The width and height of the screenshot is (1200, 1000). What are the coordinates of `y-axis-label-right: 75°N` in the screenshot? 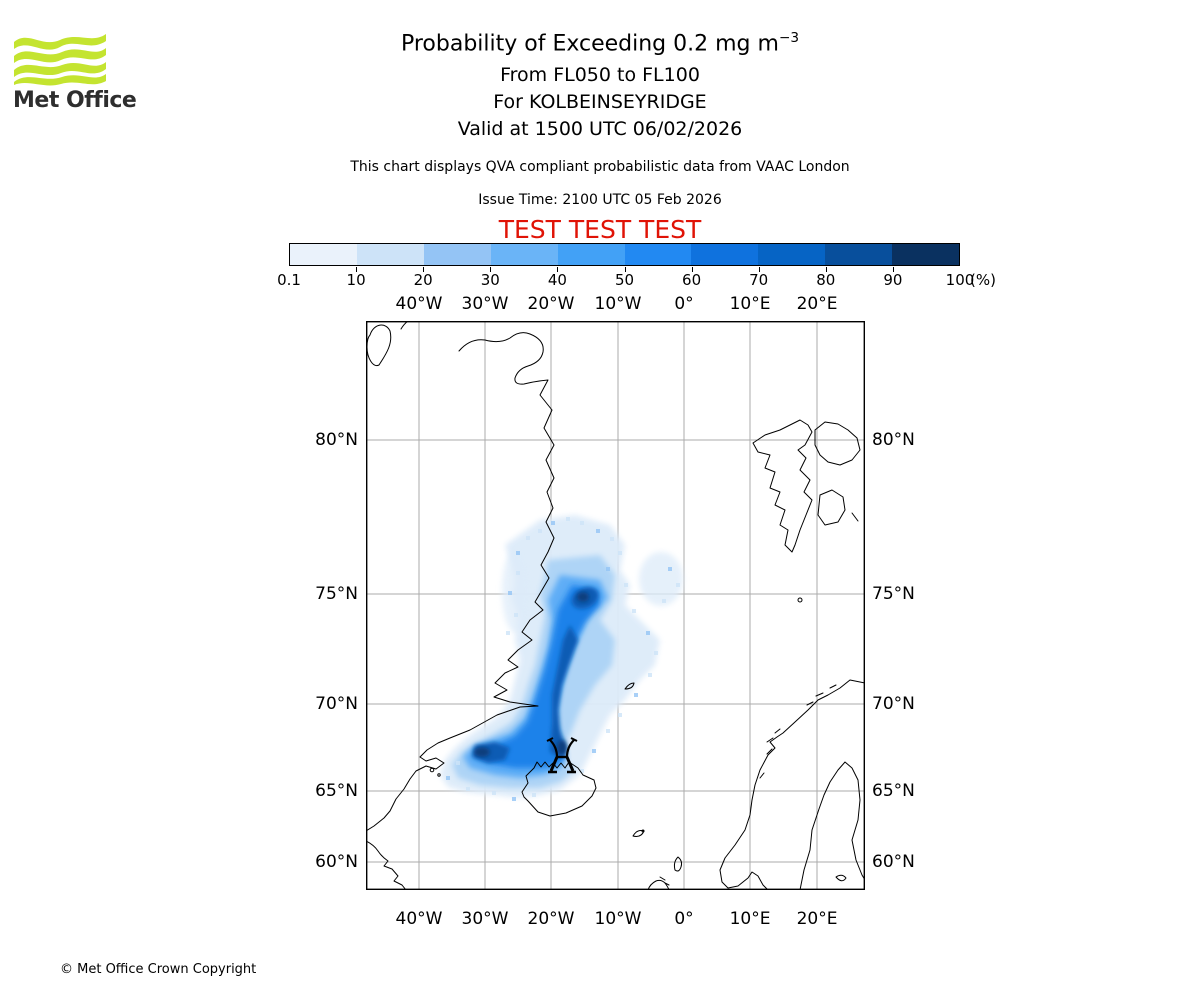 It's located at (893, 594).